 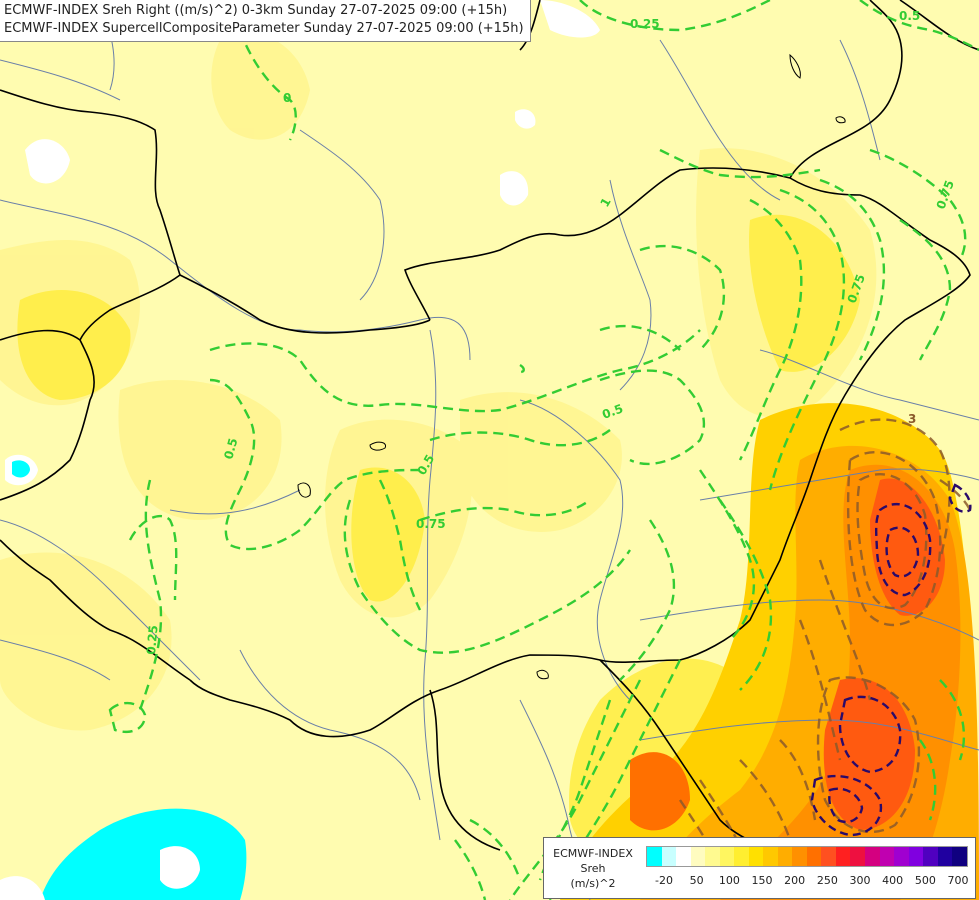 I want to click on legend-tick-label: 250, so click(x=827, y=880).